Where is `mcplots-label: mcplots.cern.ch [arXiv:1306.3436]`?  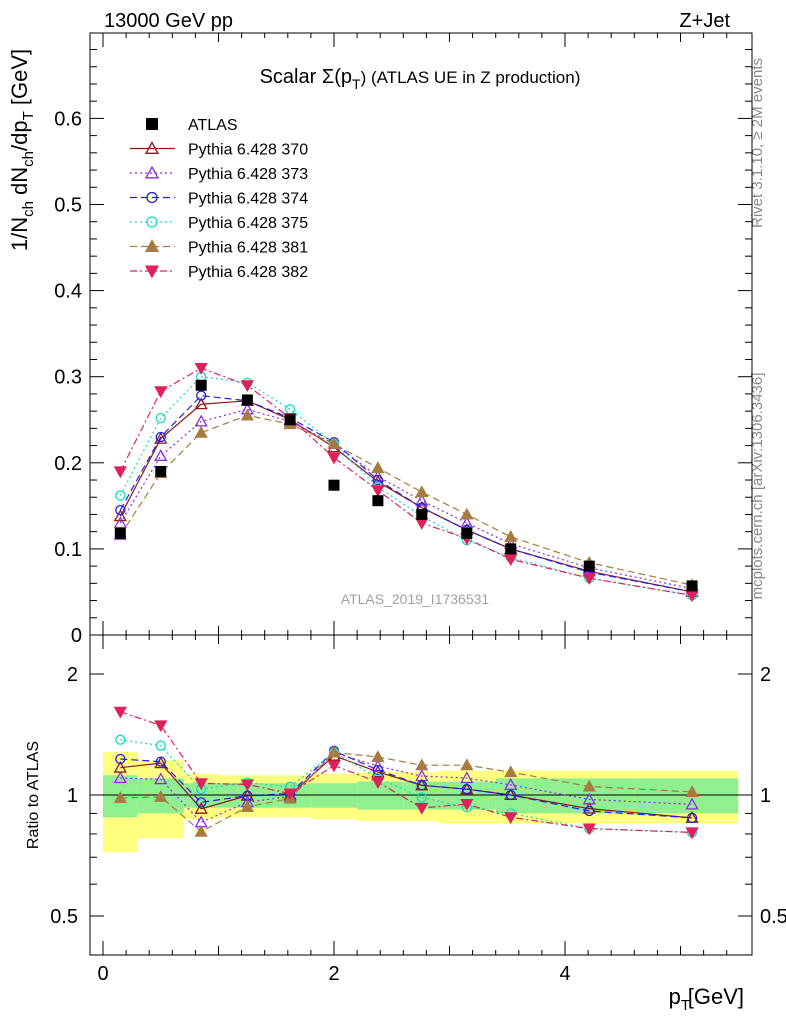
mcplots-label: mcplots.cern.ch [arXiv:1306.3436] is located at coordinates (757, 486).